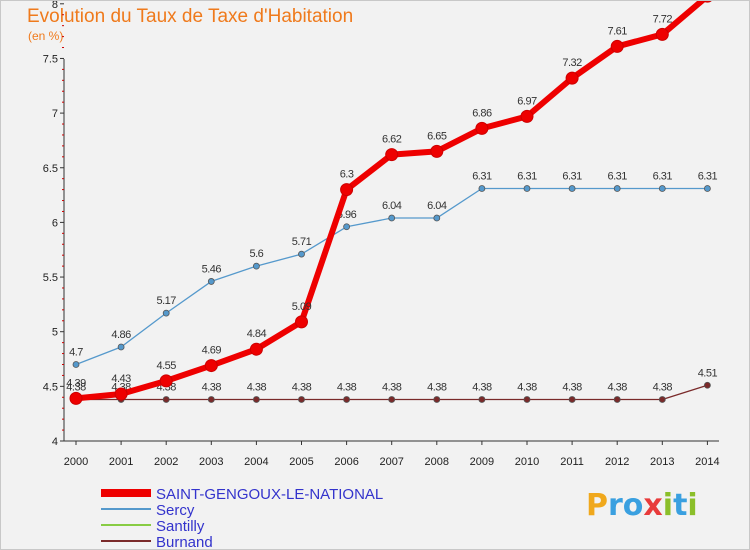 The width and height of the screenshot is (750, 550). Describe the element at coordinates (597, 505) in the screenshot. I see `logo-letter: P` at that location.